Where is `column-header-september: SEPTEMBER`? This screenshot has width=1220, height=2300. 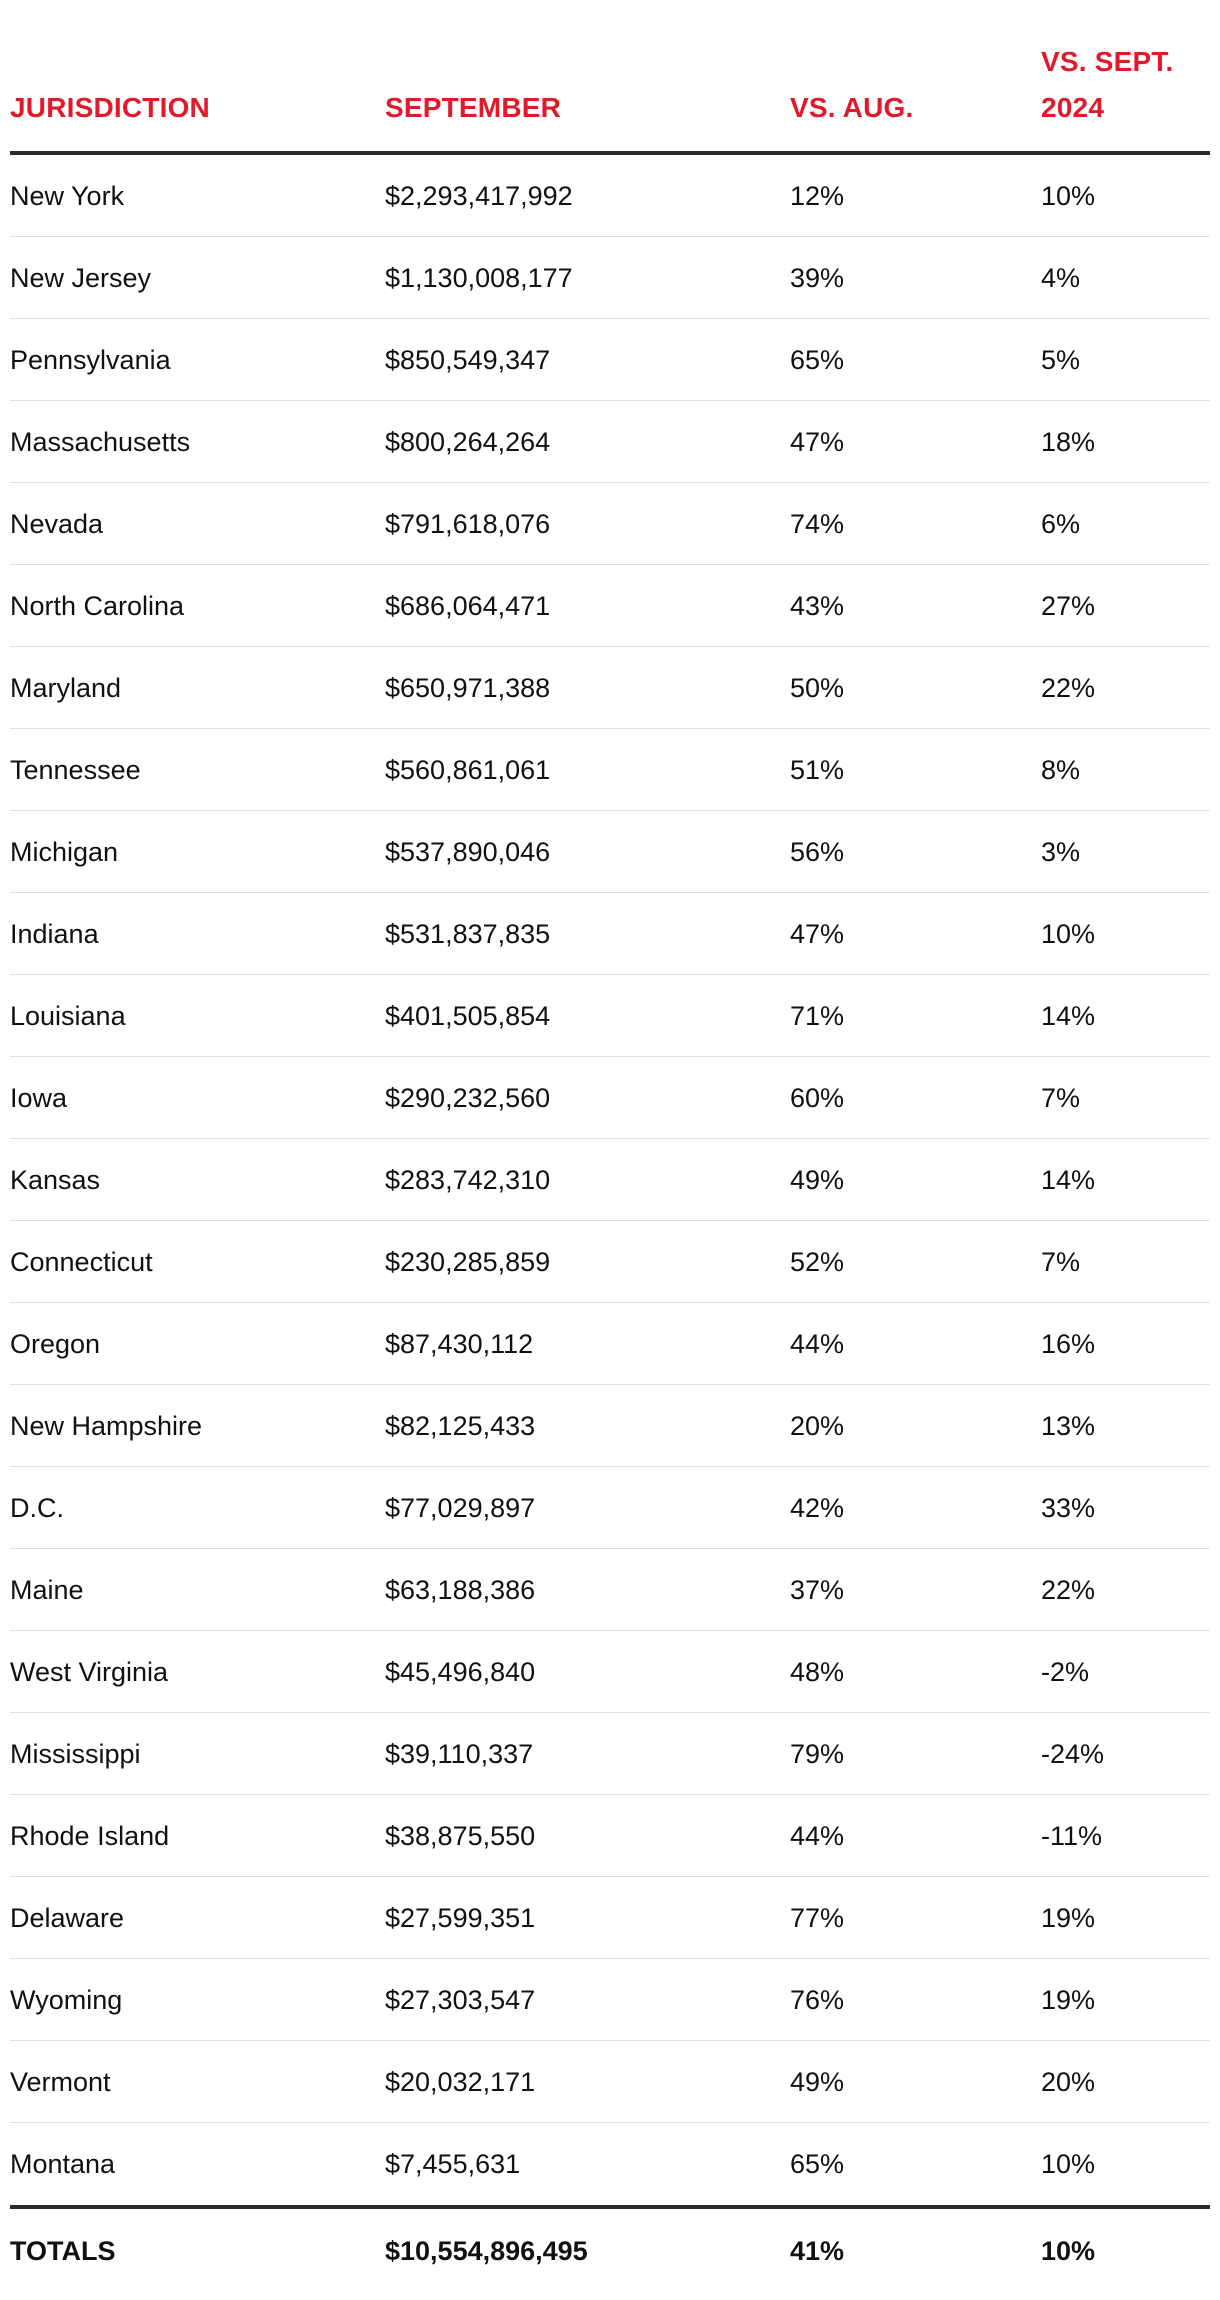 column-header-september: SEPTEMBER is located at coordinates (473, 107).